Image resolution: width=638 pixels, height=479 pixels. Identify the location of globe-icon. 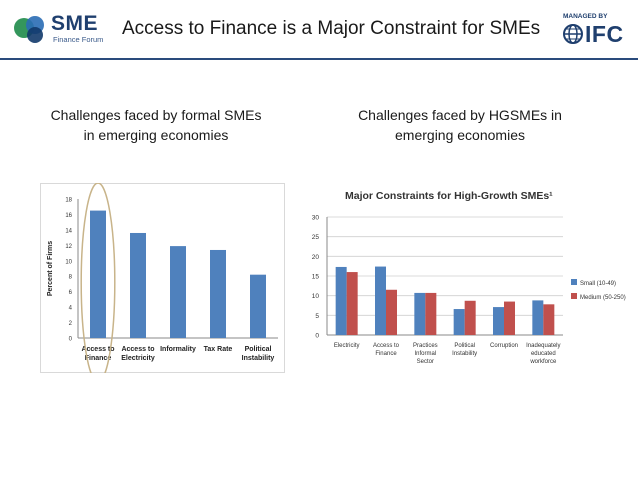
(573, 34).